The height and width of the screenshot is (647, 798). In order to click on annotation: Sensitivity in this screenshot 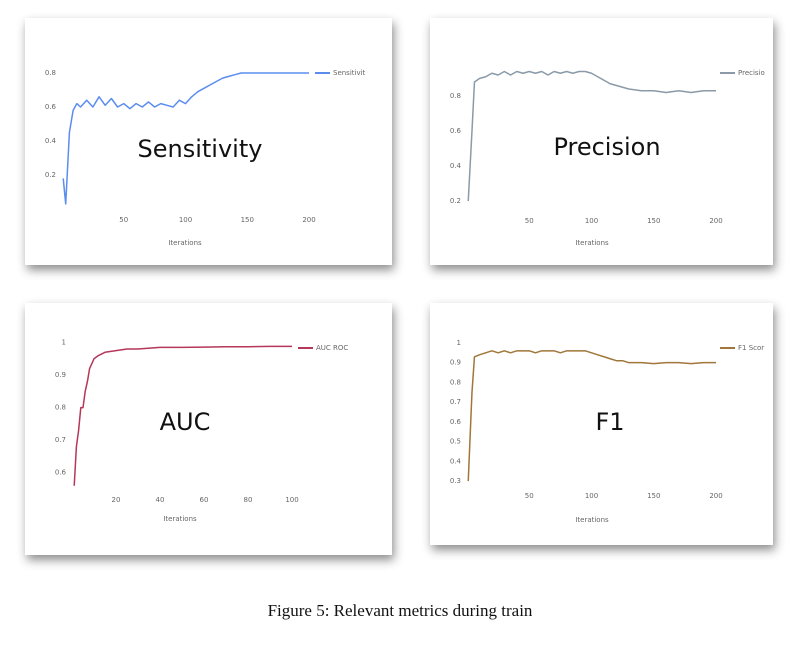, I will do `click(200, 149)`.